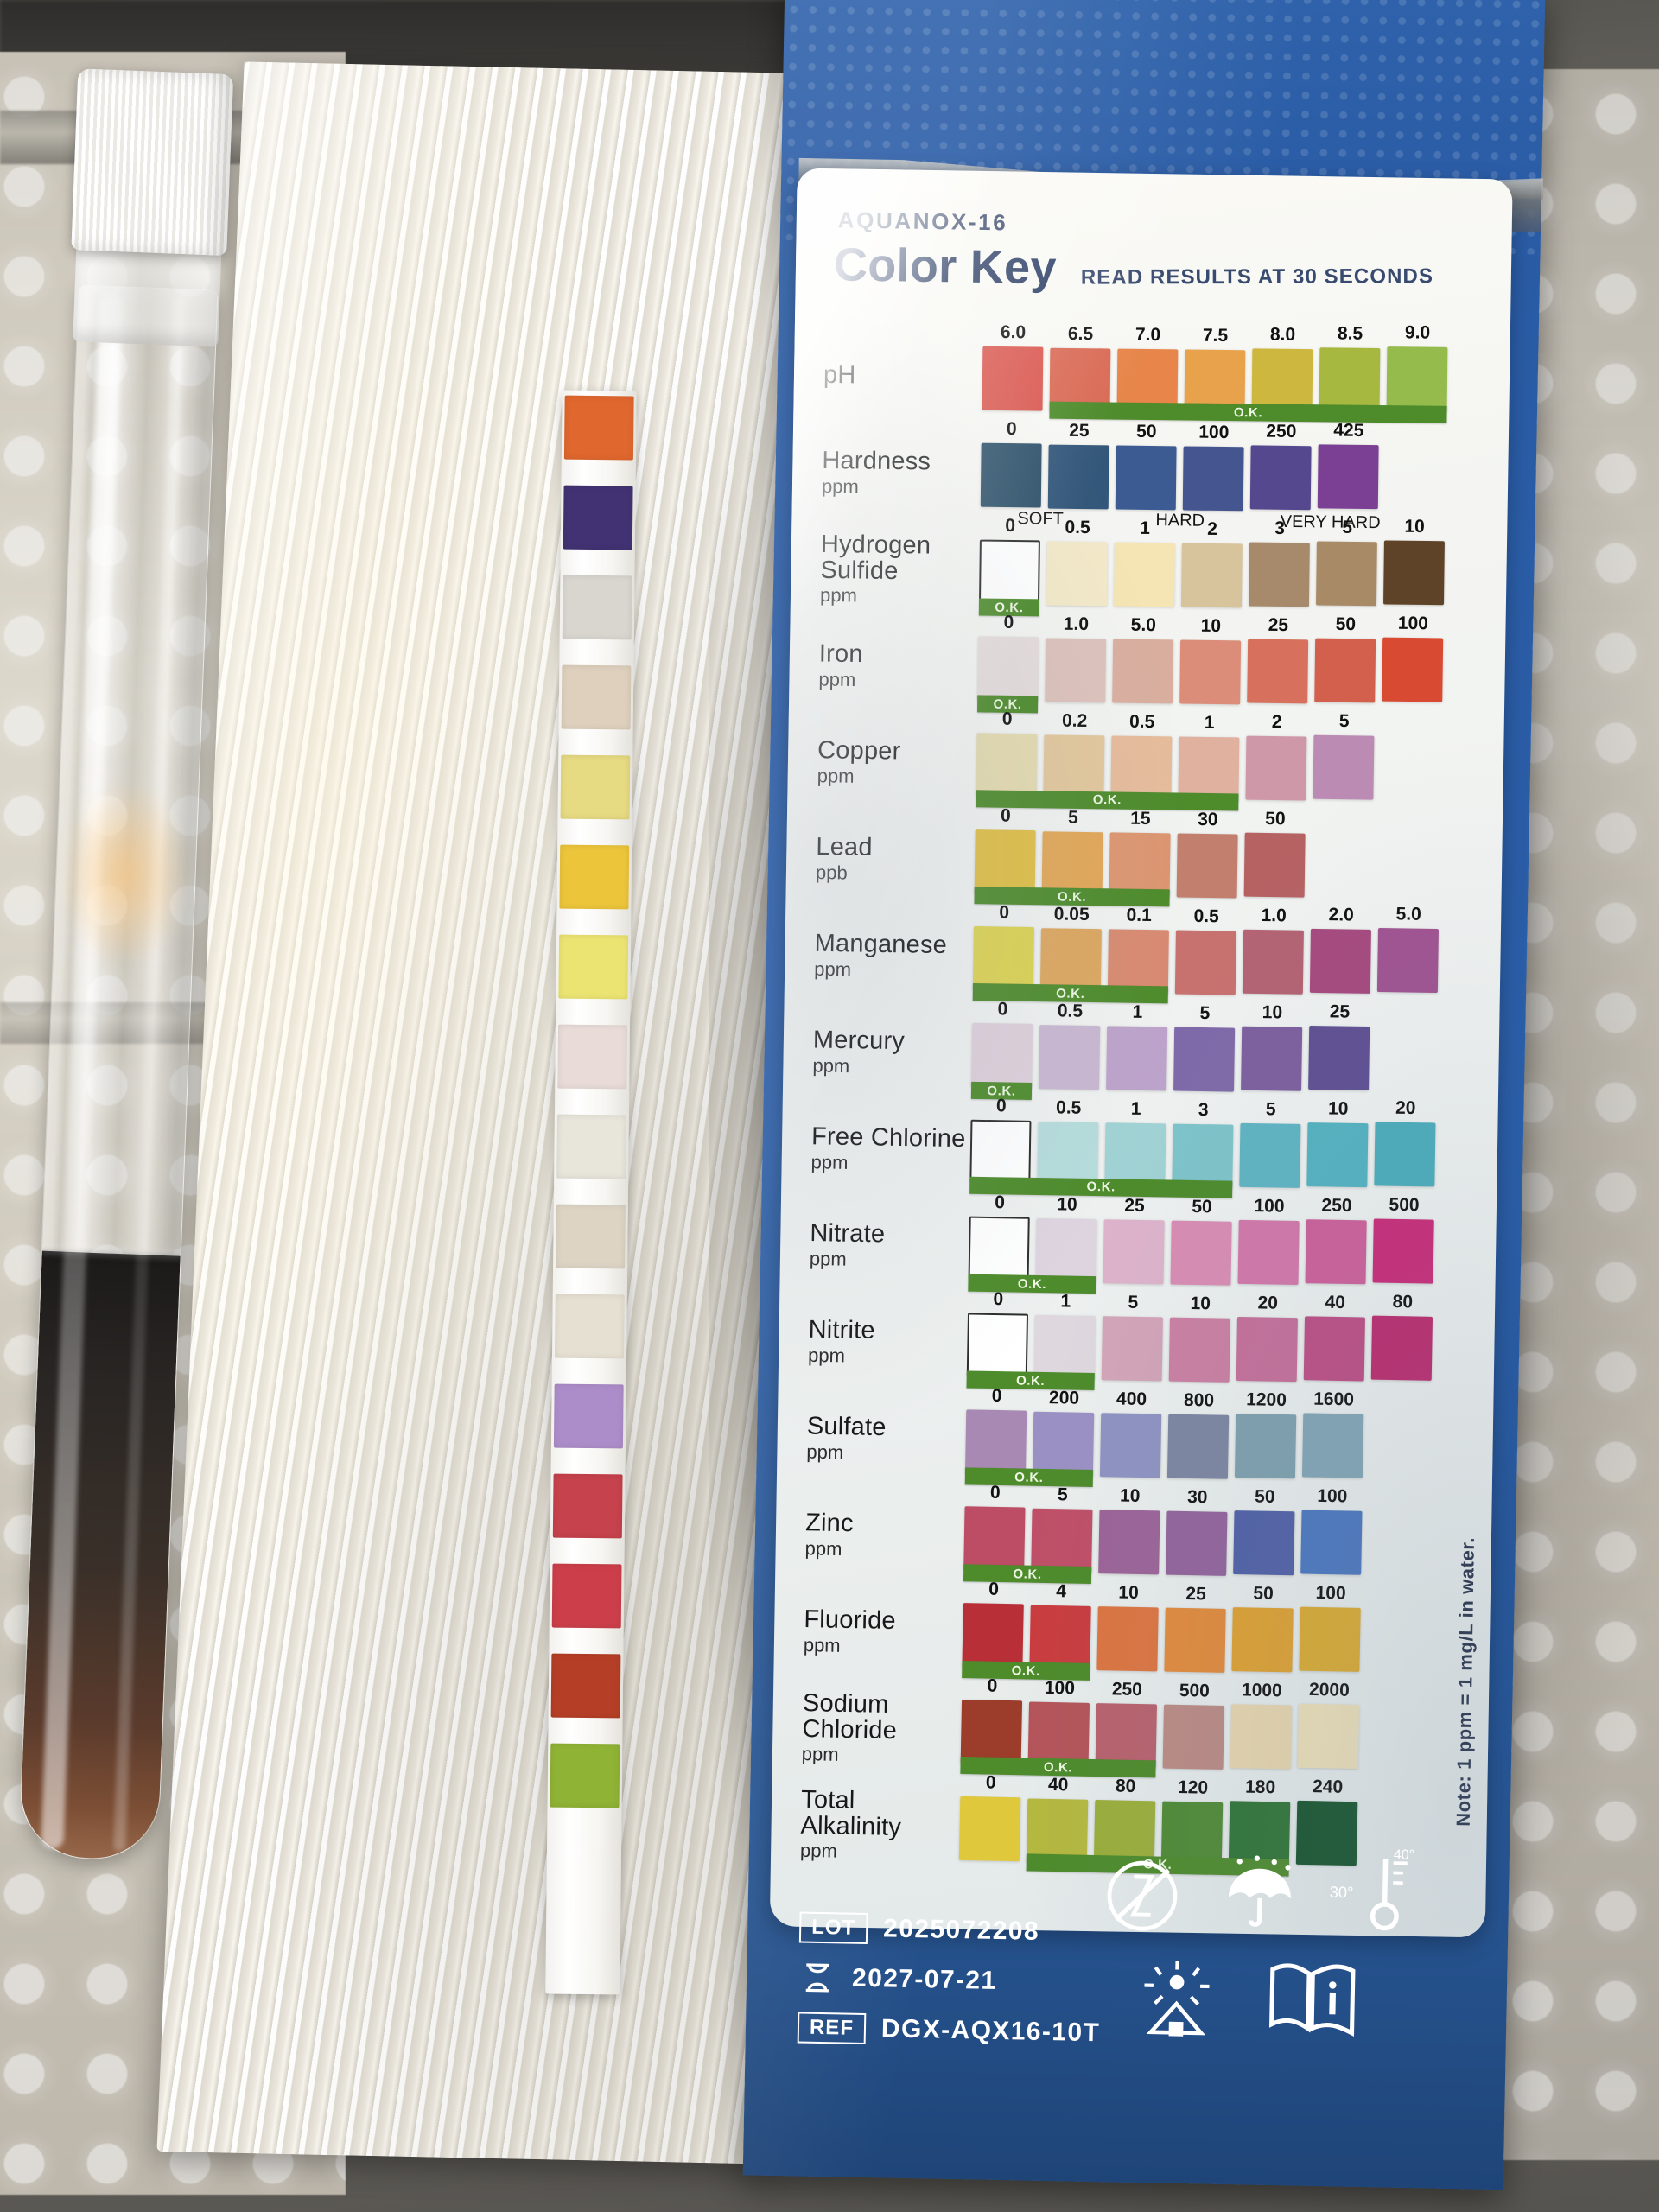 The height and width of the screenshot is (2212, 1659). I want to click on analyte-name: Hydrogen Sulfide, so click(875, 557).